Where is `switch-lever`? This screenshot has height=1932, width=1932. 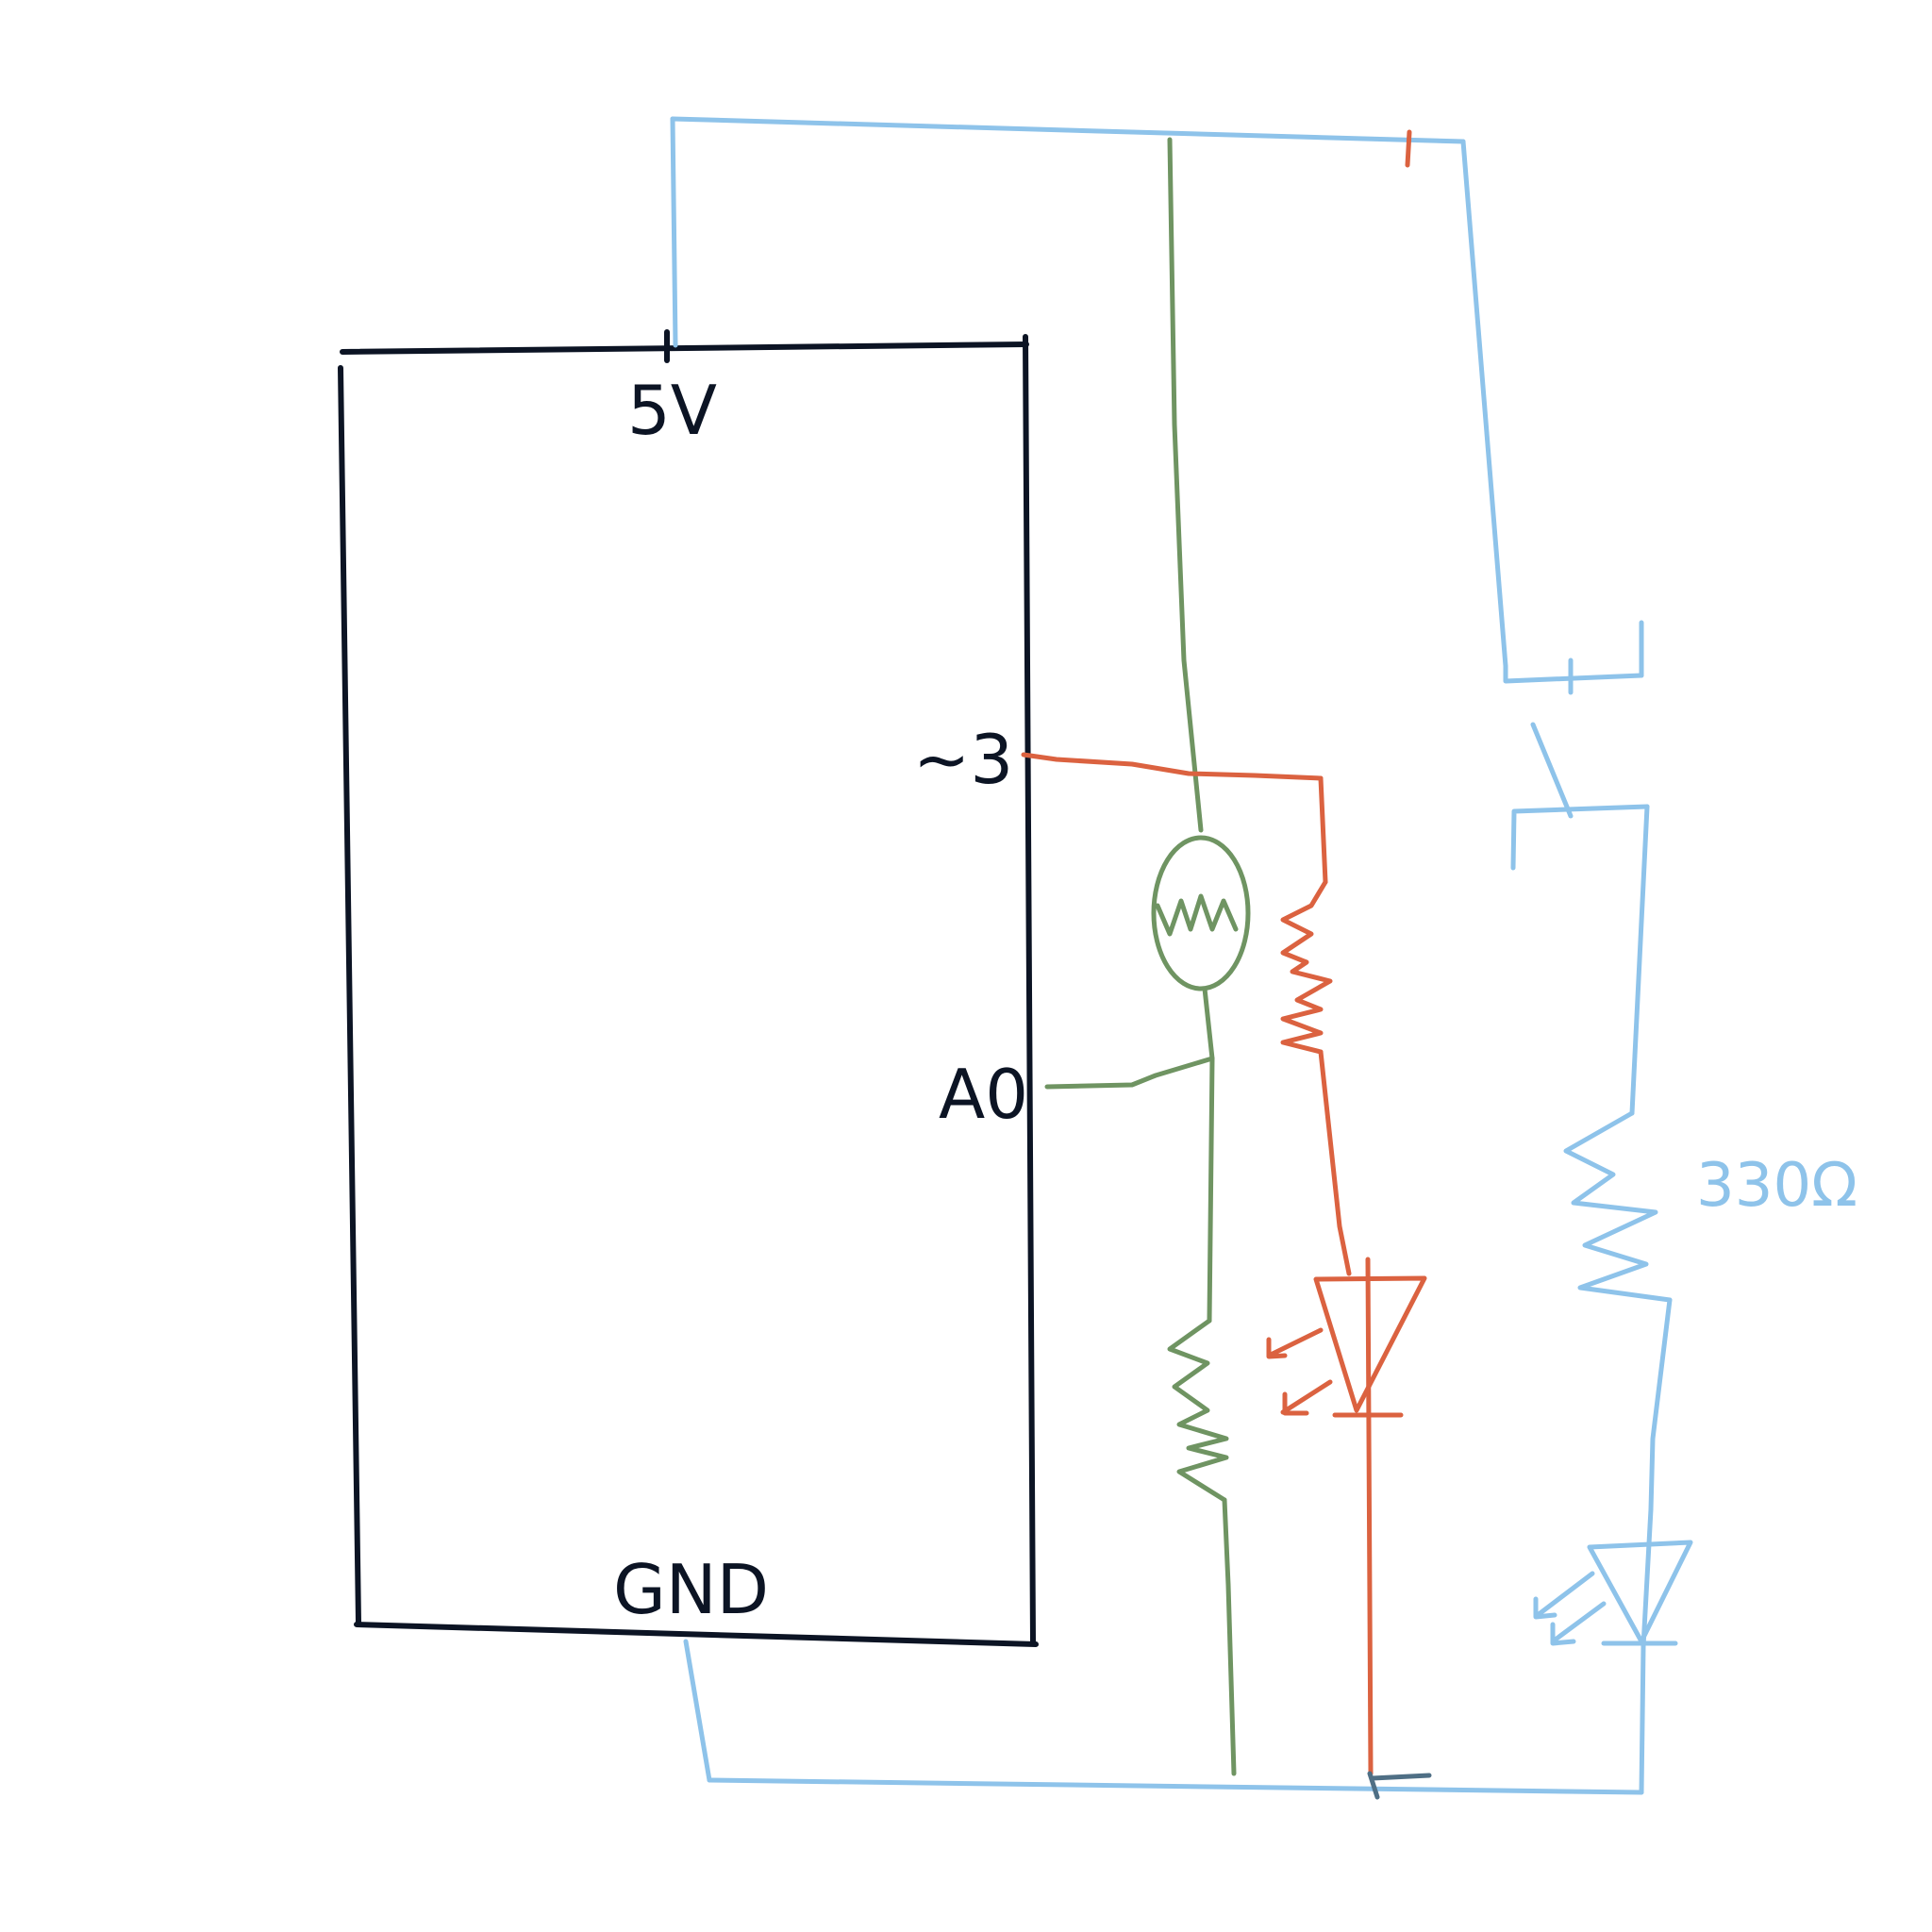 switch-lever is located at coordinates (1552, 770).